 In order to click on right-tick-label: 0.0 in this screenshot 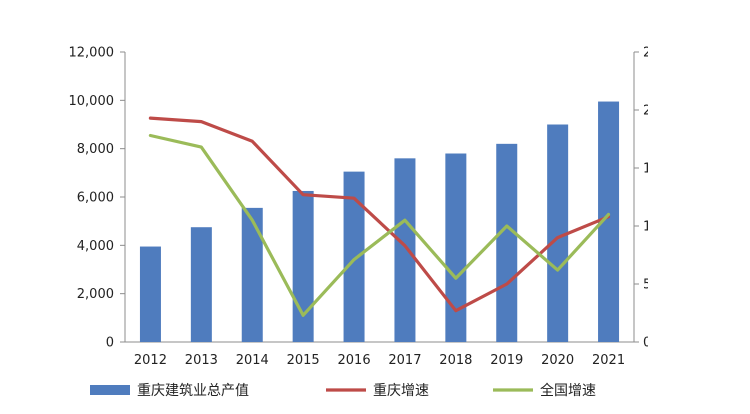, I will do `click(653, 343)`.